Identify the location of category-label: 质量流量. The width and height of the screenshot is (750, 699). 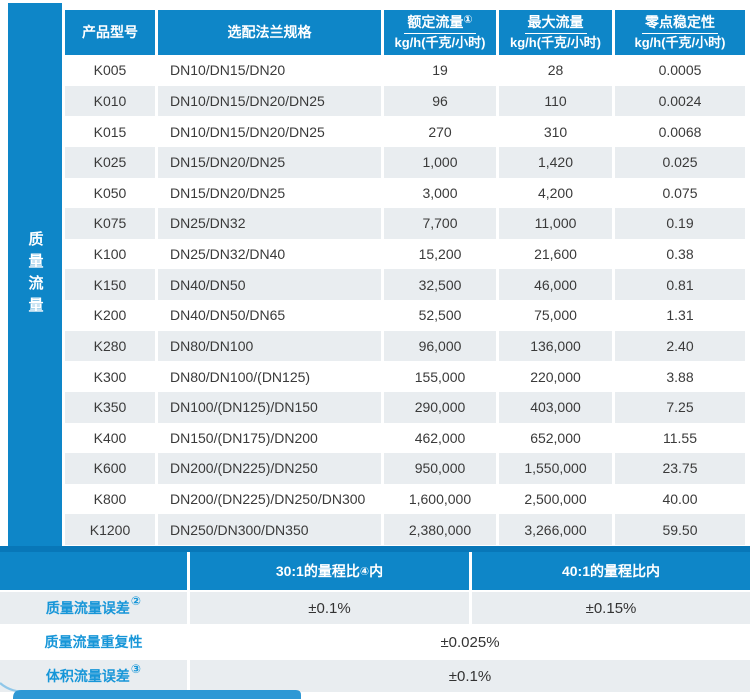
(35, 274).